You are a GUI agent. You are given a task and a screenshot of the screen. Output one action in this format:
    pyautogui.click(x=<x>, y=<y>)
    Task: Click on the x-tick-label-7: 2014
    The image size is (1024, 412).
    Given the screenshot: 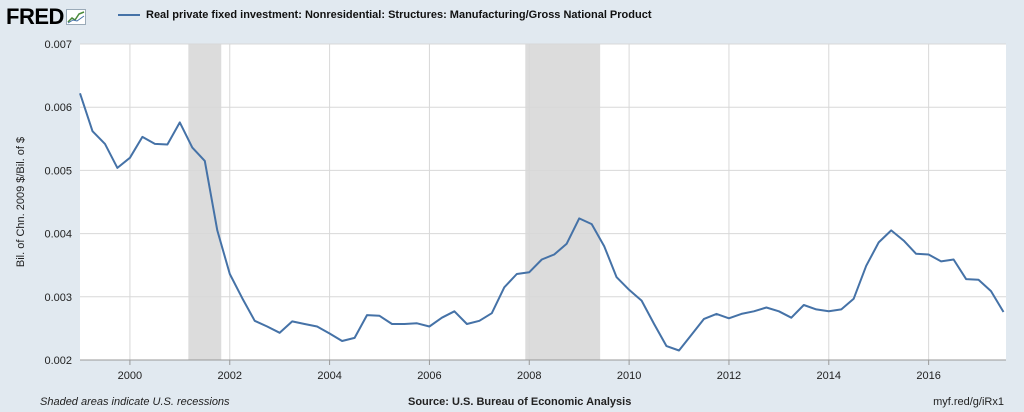 What is the action you would take?
    pyautogui.click(x=829, y=376)
    